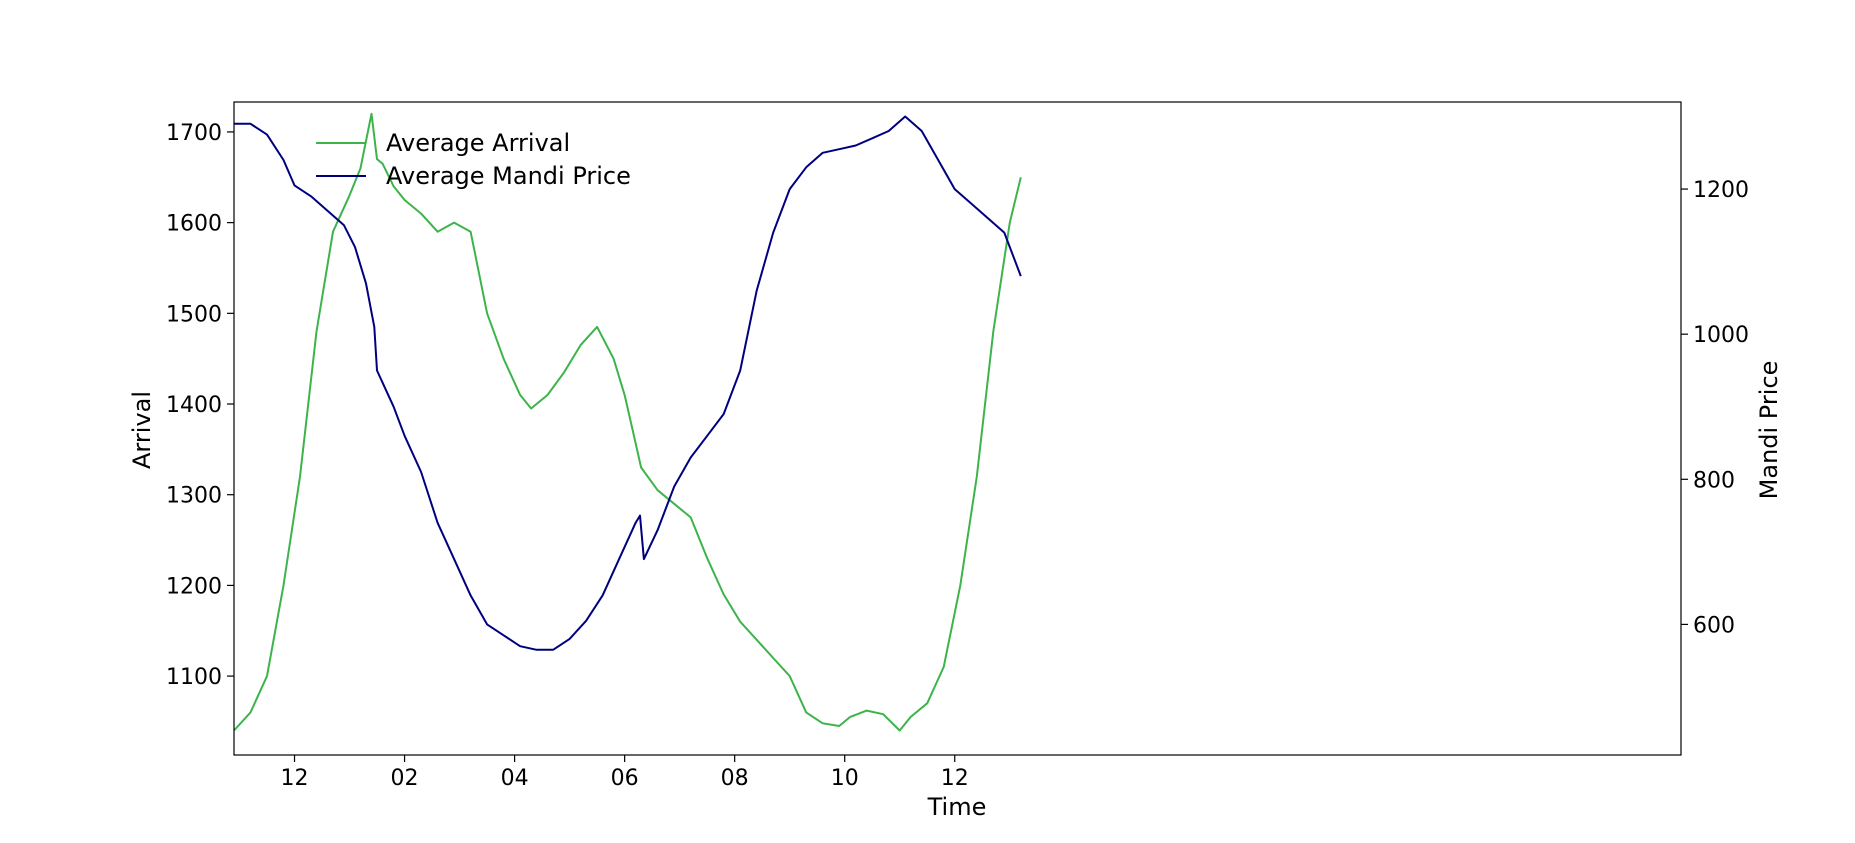 Image resolution: width=1855 pixels, height=843 pixels. I want to click on x-tick-label: 10, so click(845, 778).